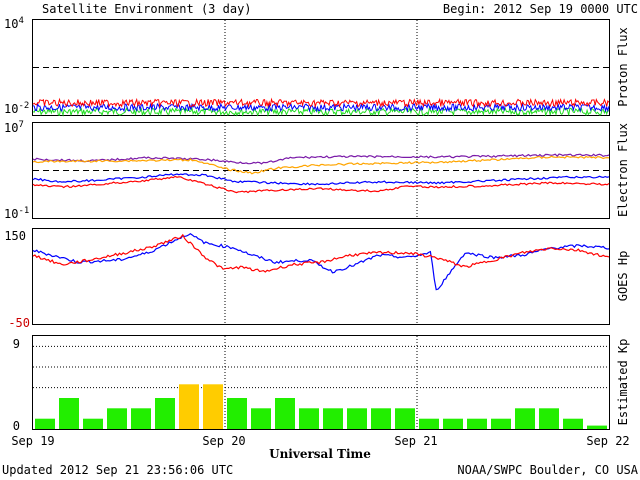 This screenshot has width=640, height=480. What do you see at coordinates (415, 441) in the screenshot?
I see `x-tick-sep21: Sep 21` at bounding box center [415, 441].